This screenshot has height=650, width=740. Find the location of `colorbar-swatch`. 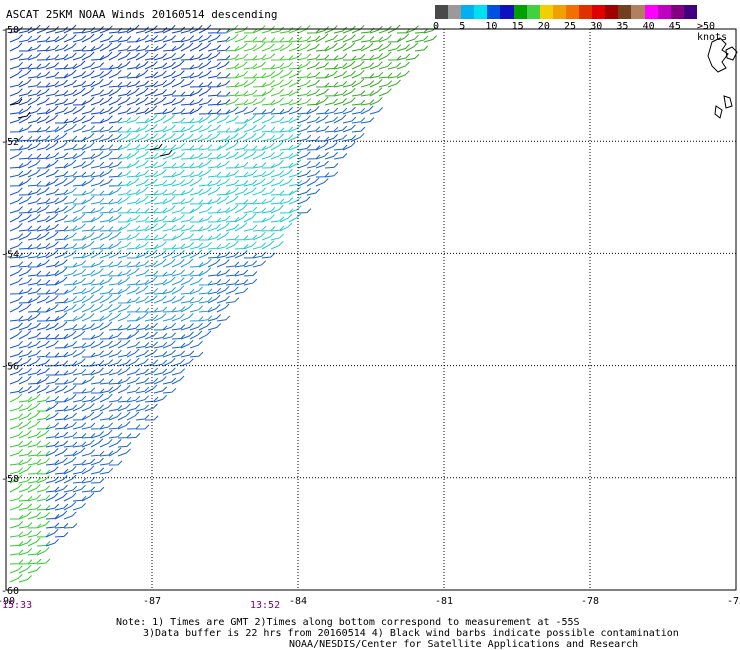

colorbar-swatch is located at coordinates (586, 12).